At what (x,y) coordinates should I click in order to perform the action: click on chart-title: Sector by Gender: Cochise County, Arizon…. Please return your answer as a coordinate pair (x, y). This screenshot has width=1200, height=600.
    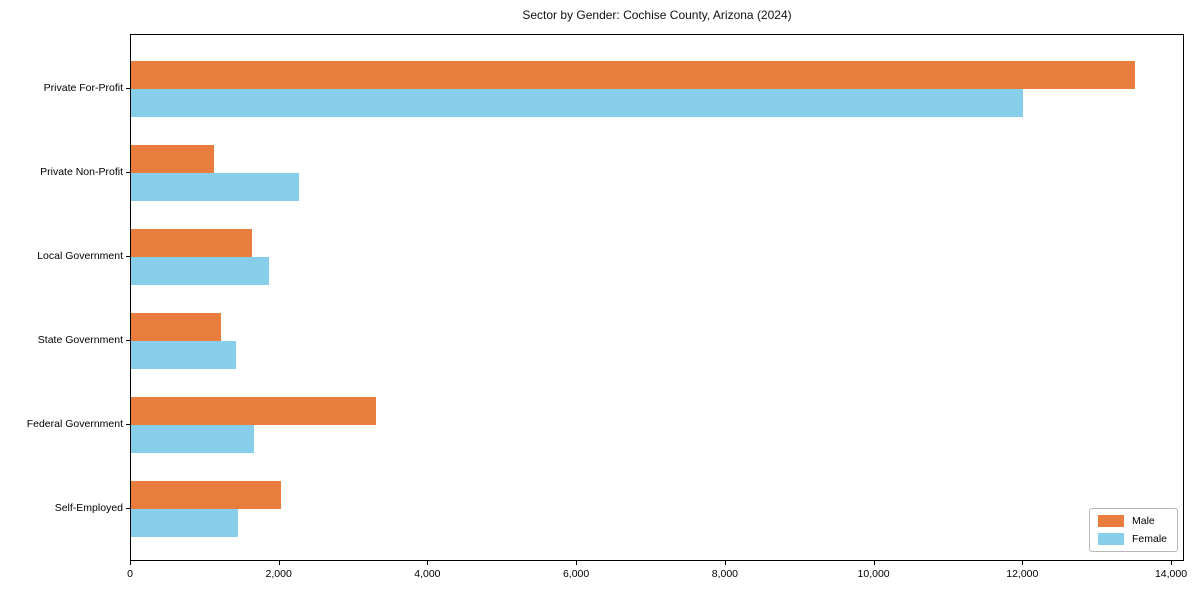
    Looking at the image, I should click on (657, 15).